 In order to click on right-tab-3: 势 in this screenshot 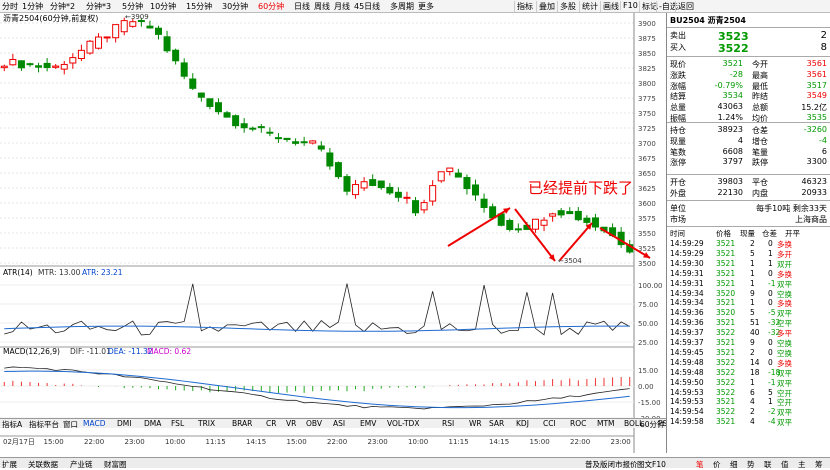, I will do `click(751, 464)`.